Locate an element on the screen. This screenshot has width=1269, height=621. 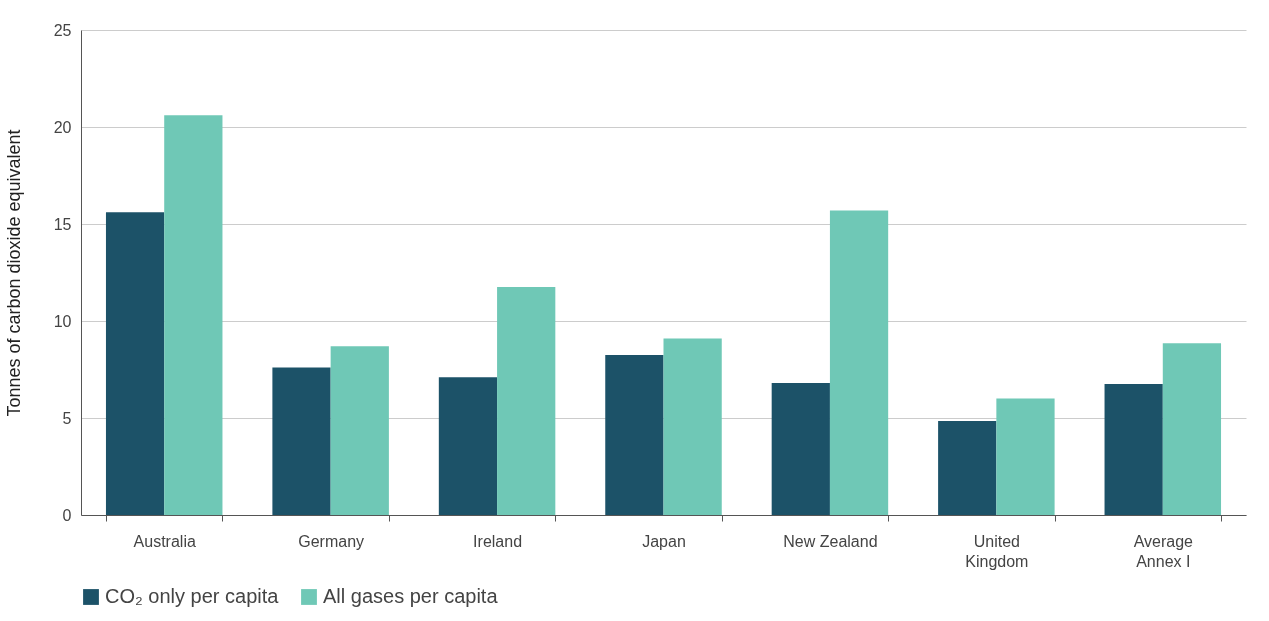
x-tick-label: New Zealand is located at coordinates (830, 541).